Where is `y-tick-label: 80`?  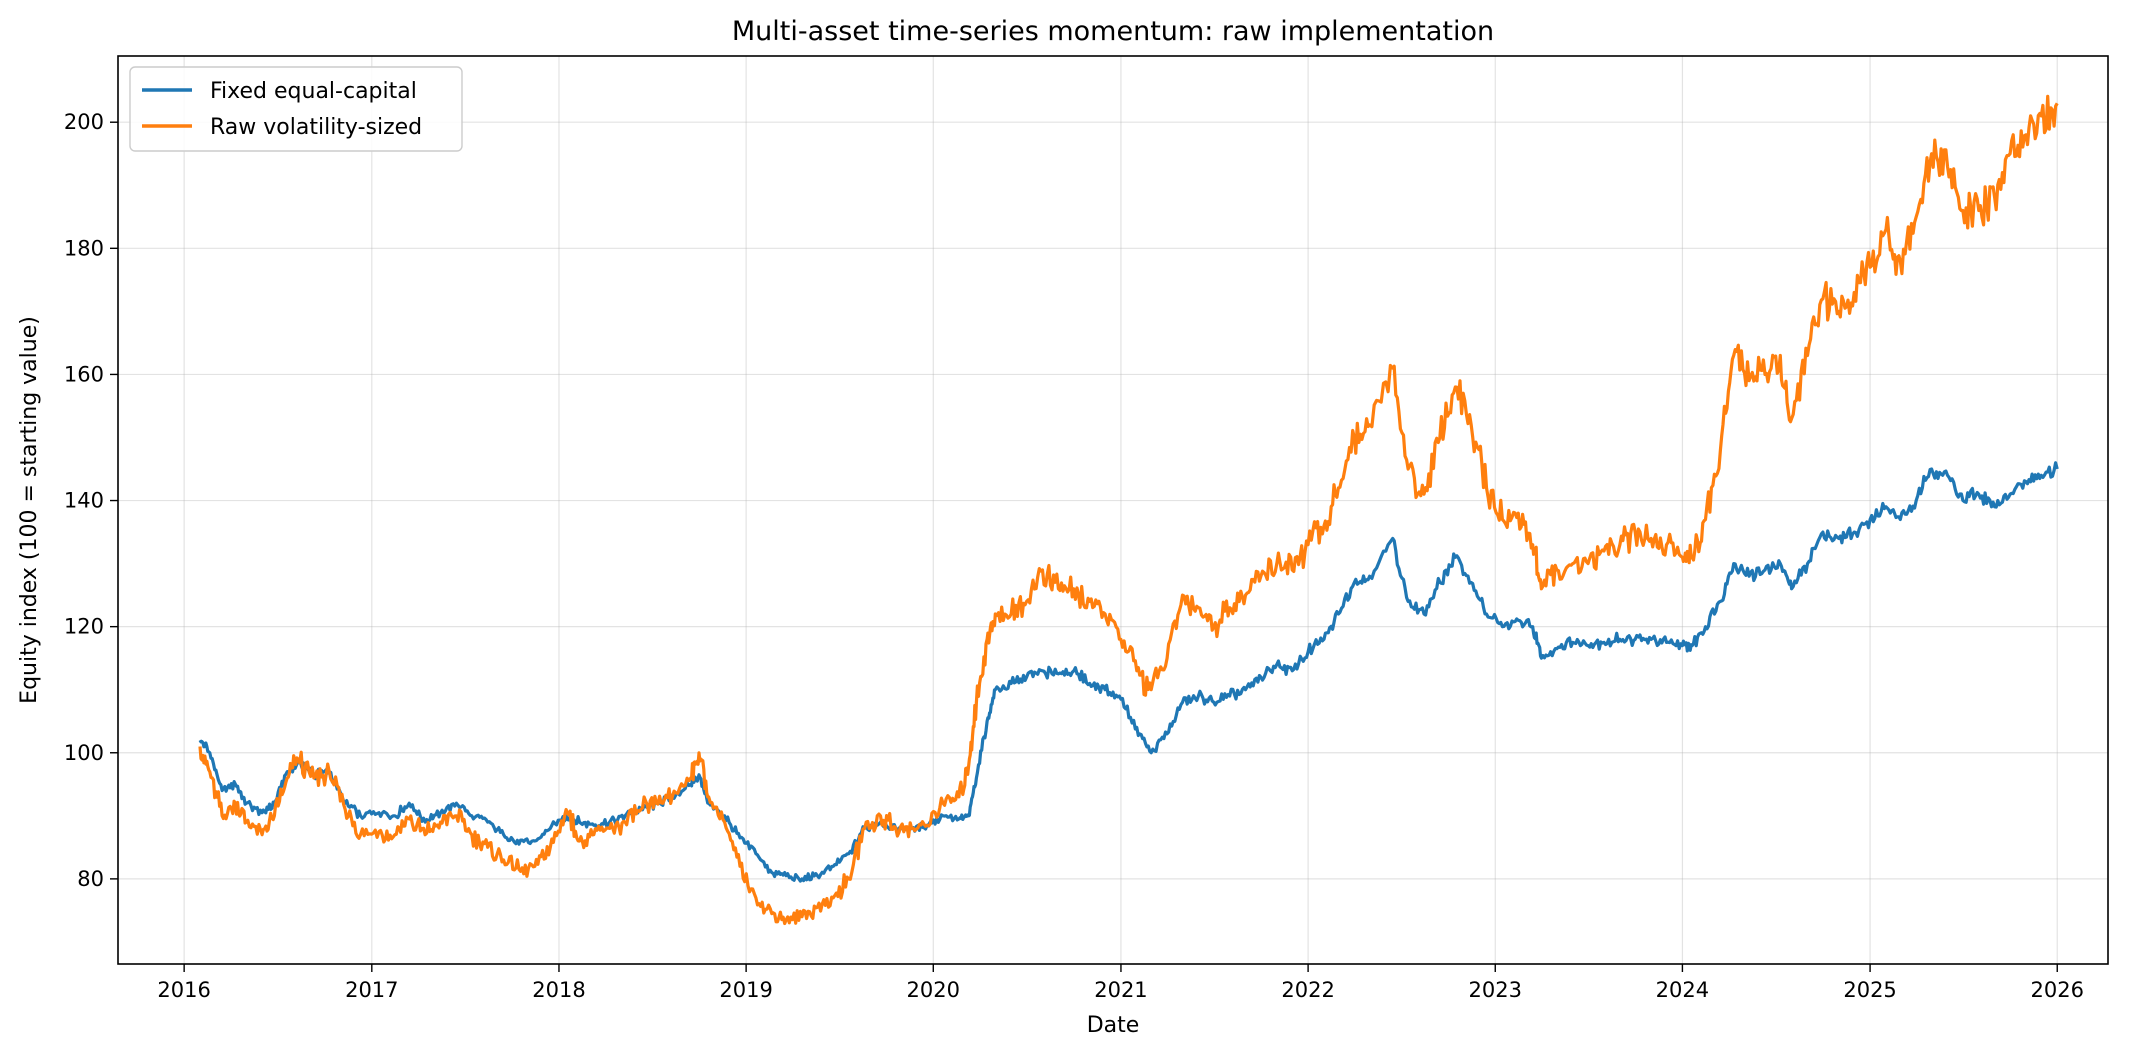
y-tick-label: 80 is located at coordinates (90, 879).